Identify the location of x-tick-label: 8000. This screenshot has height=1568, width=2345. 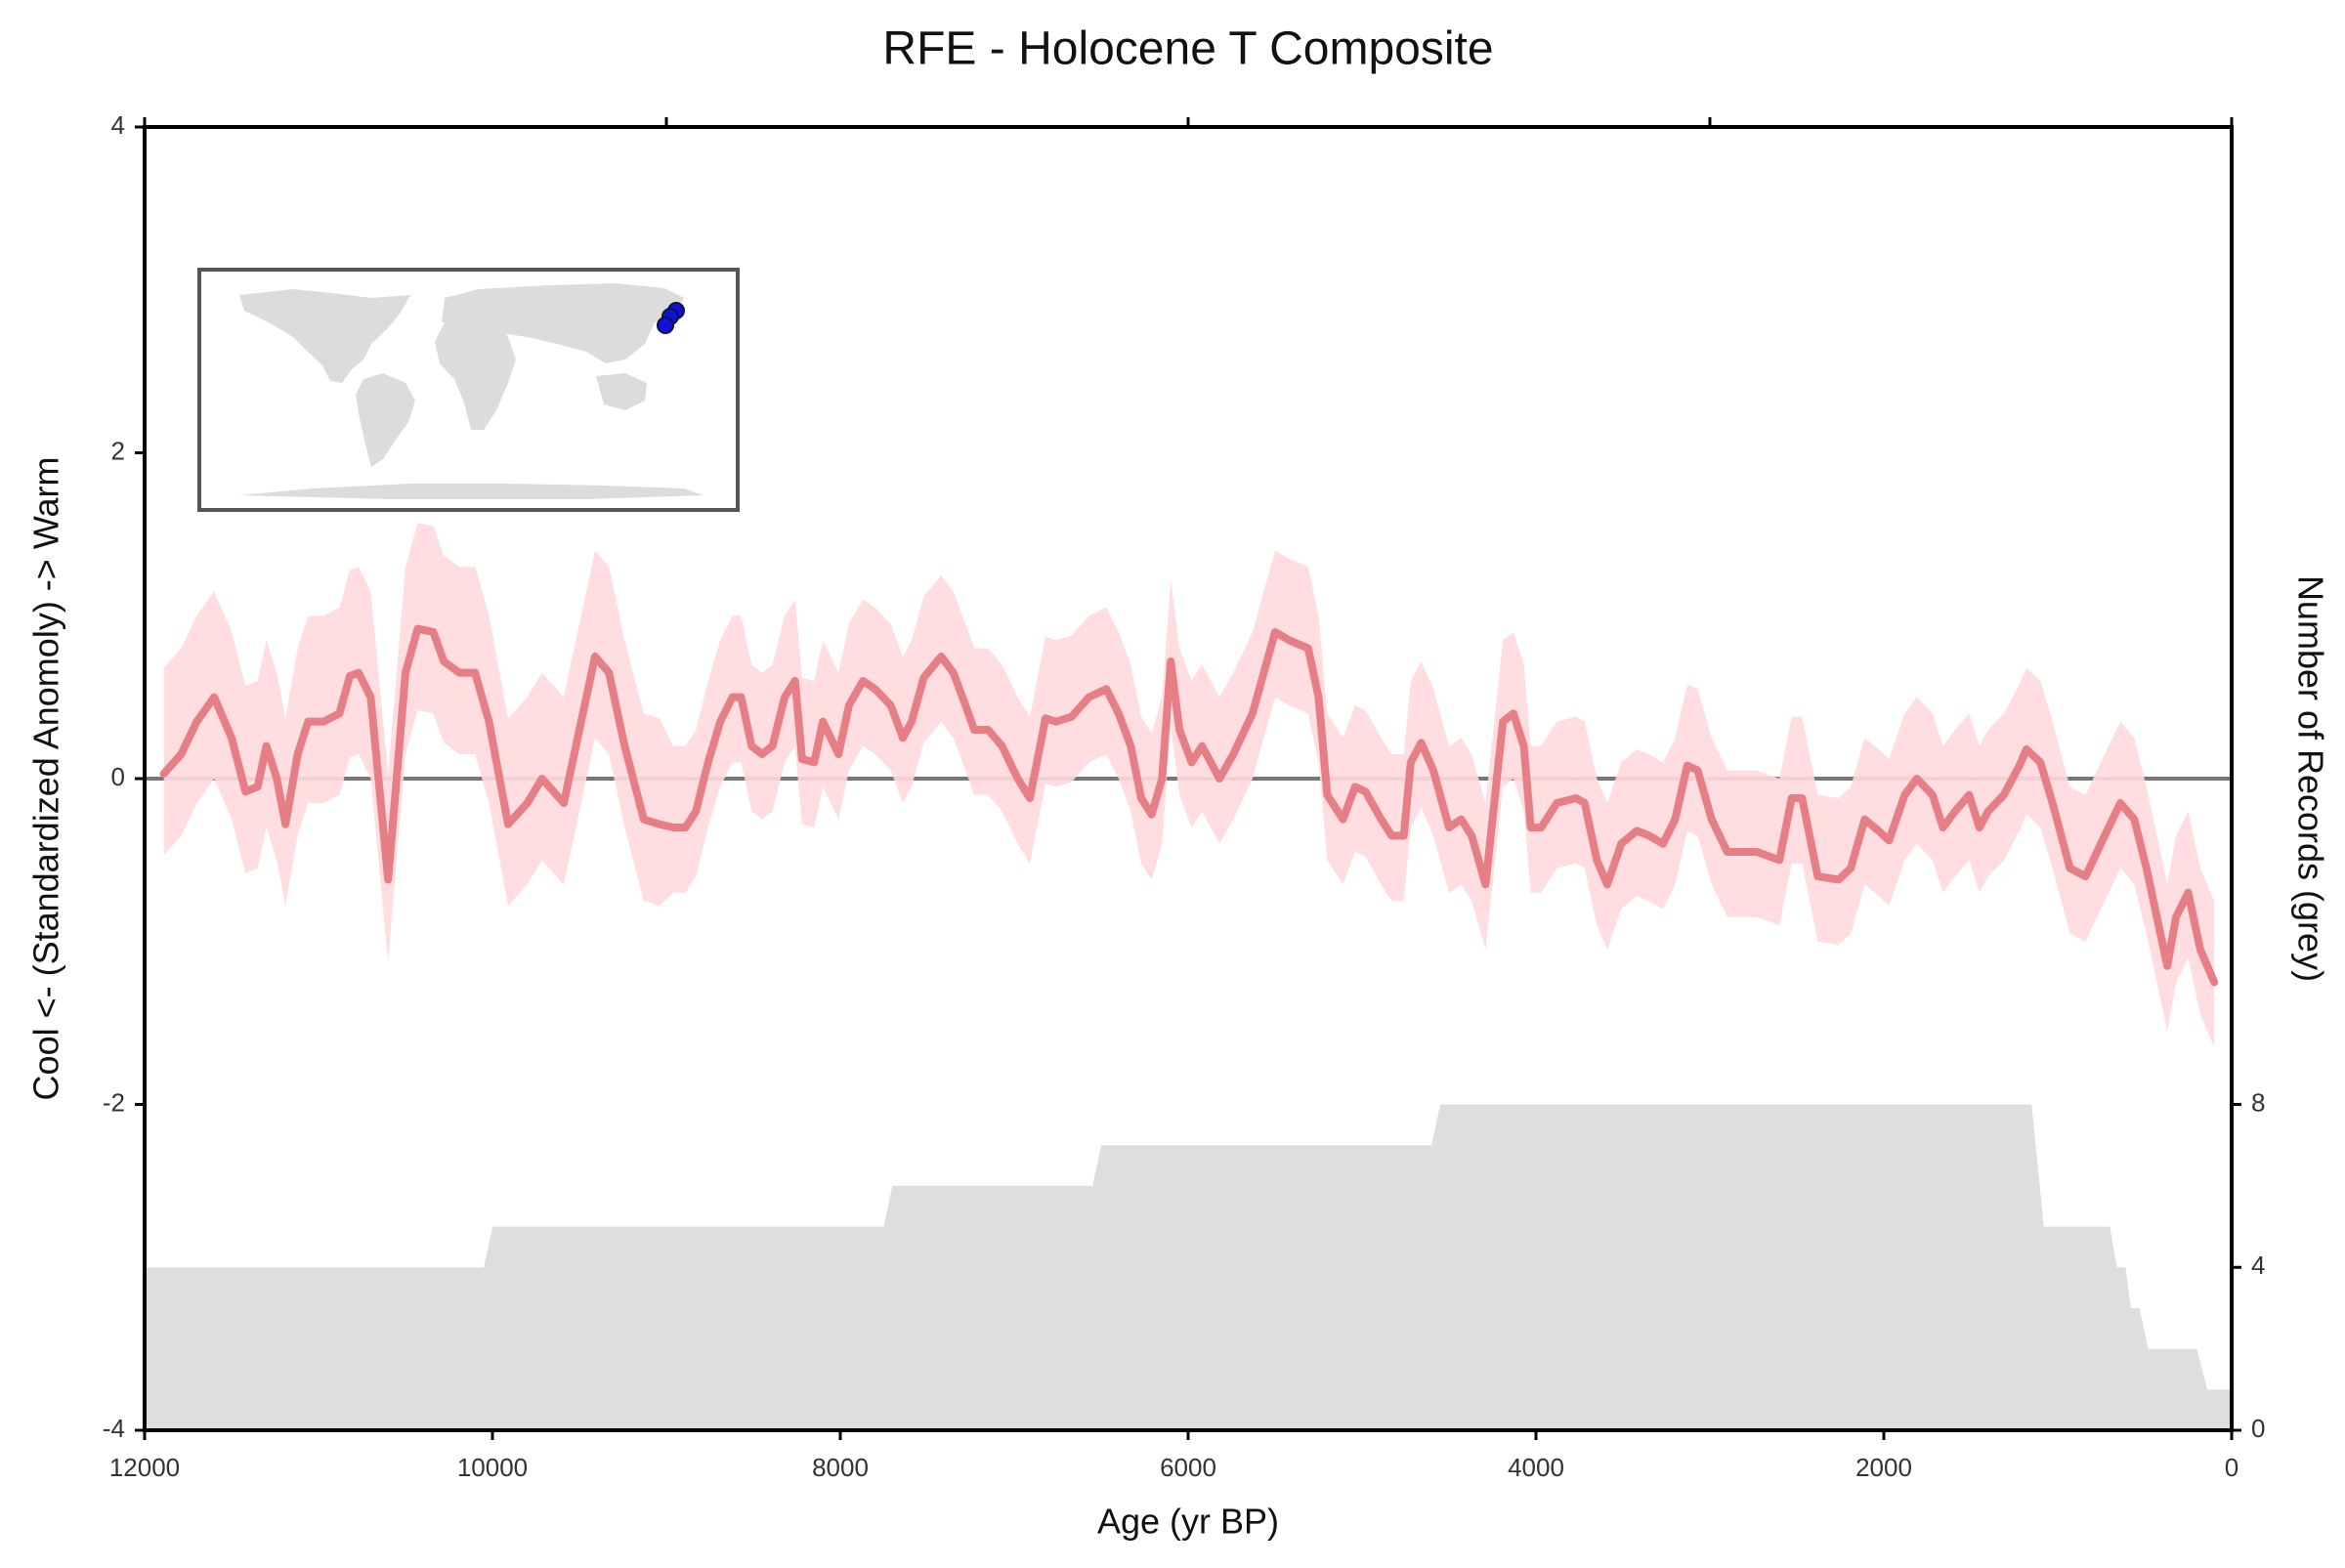
(840, 1467).